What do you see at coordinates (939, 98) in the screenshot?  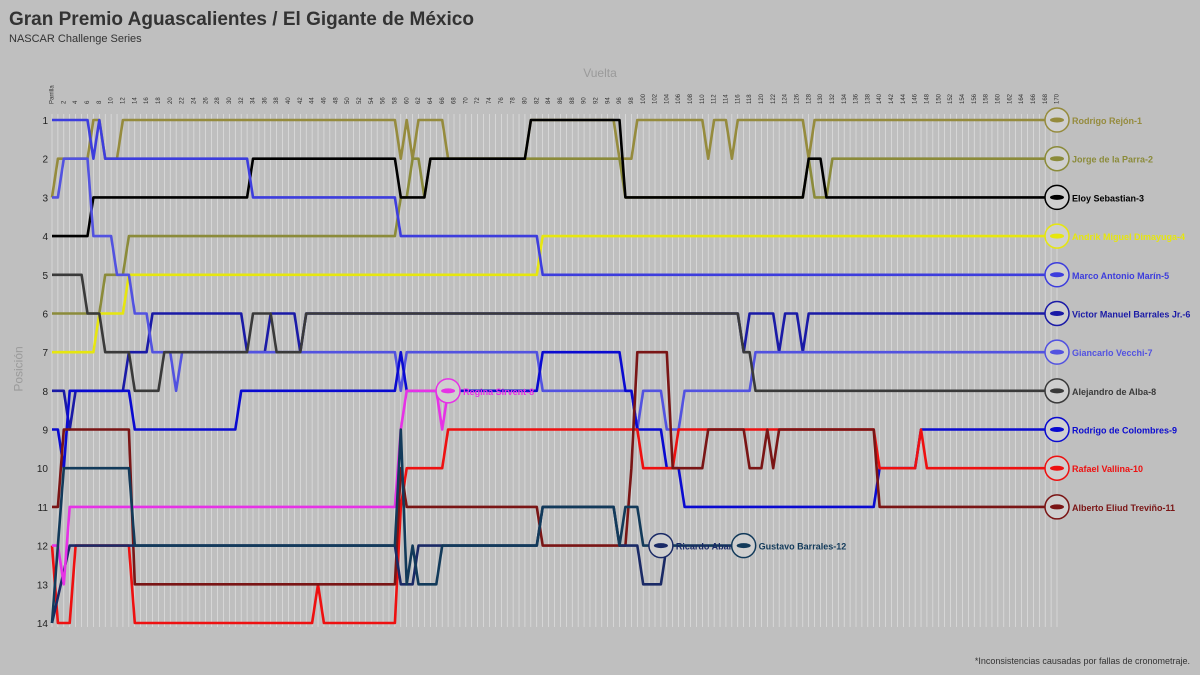 I see `x-tick-label: 150` at bounding box center [939, 98].